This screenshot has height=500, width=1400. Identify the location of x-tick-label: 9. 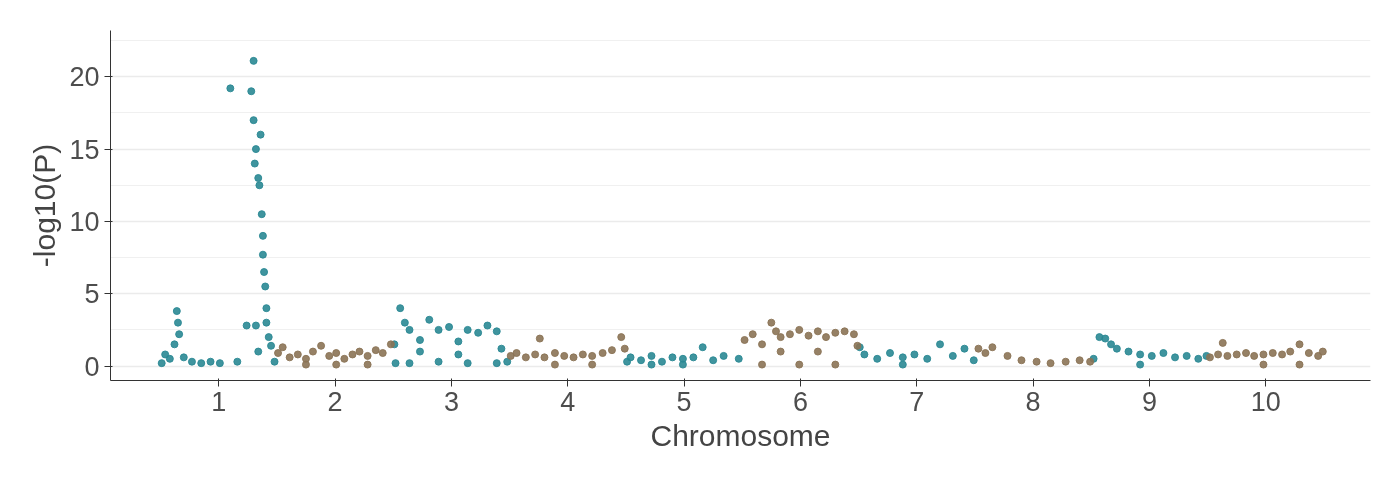
(1149, 401).